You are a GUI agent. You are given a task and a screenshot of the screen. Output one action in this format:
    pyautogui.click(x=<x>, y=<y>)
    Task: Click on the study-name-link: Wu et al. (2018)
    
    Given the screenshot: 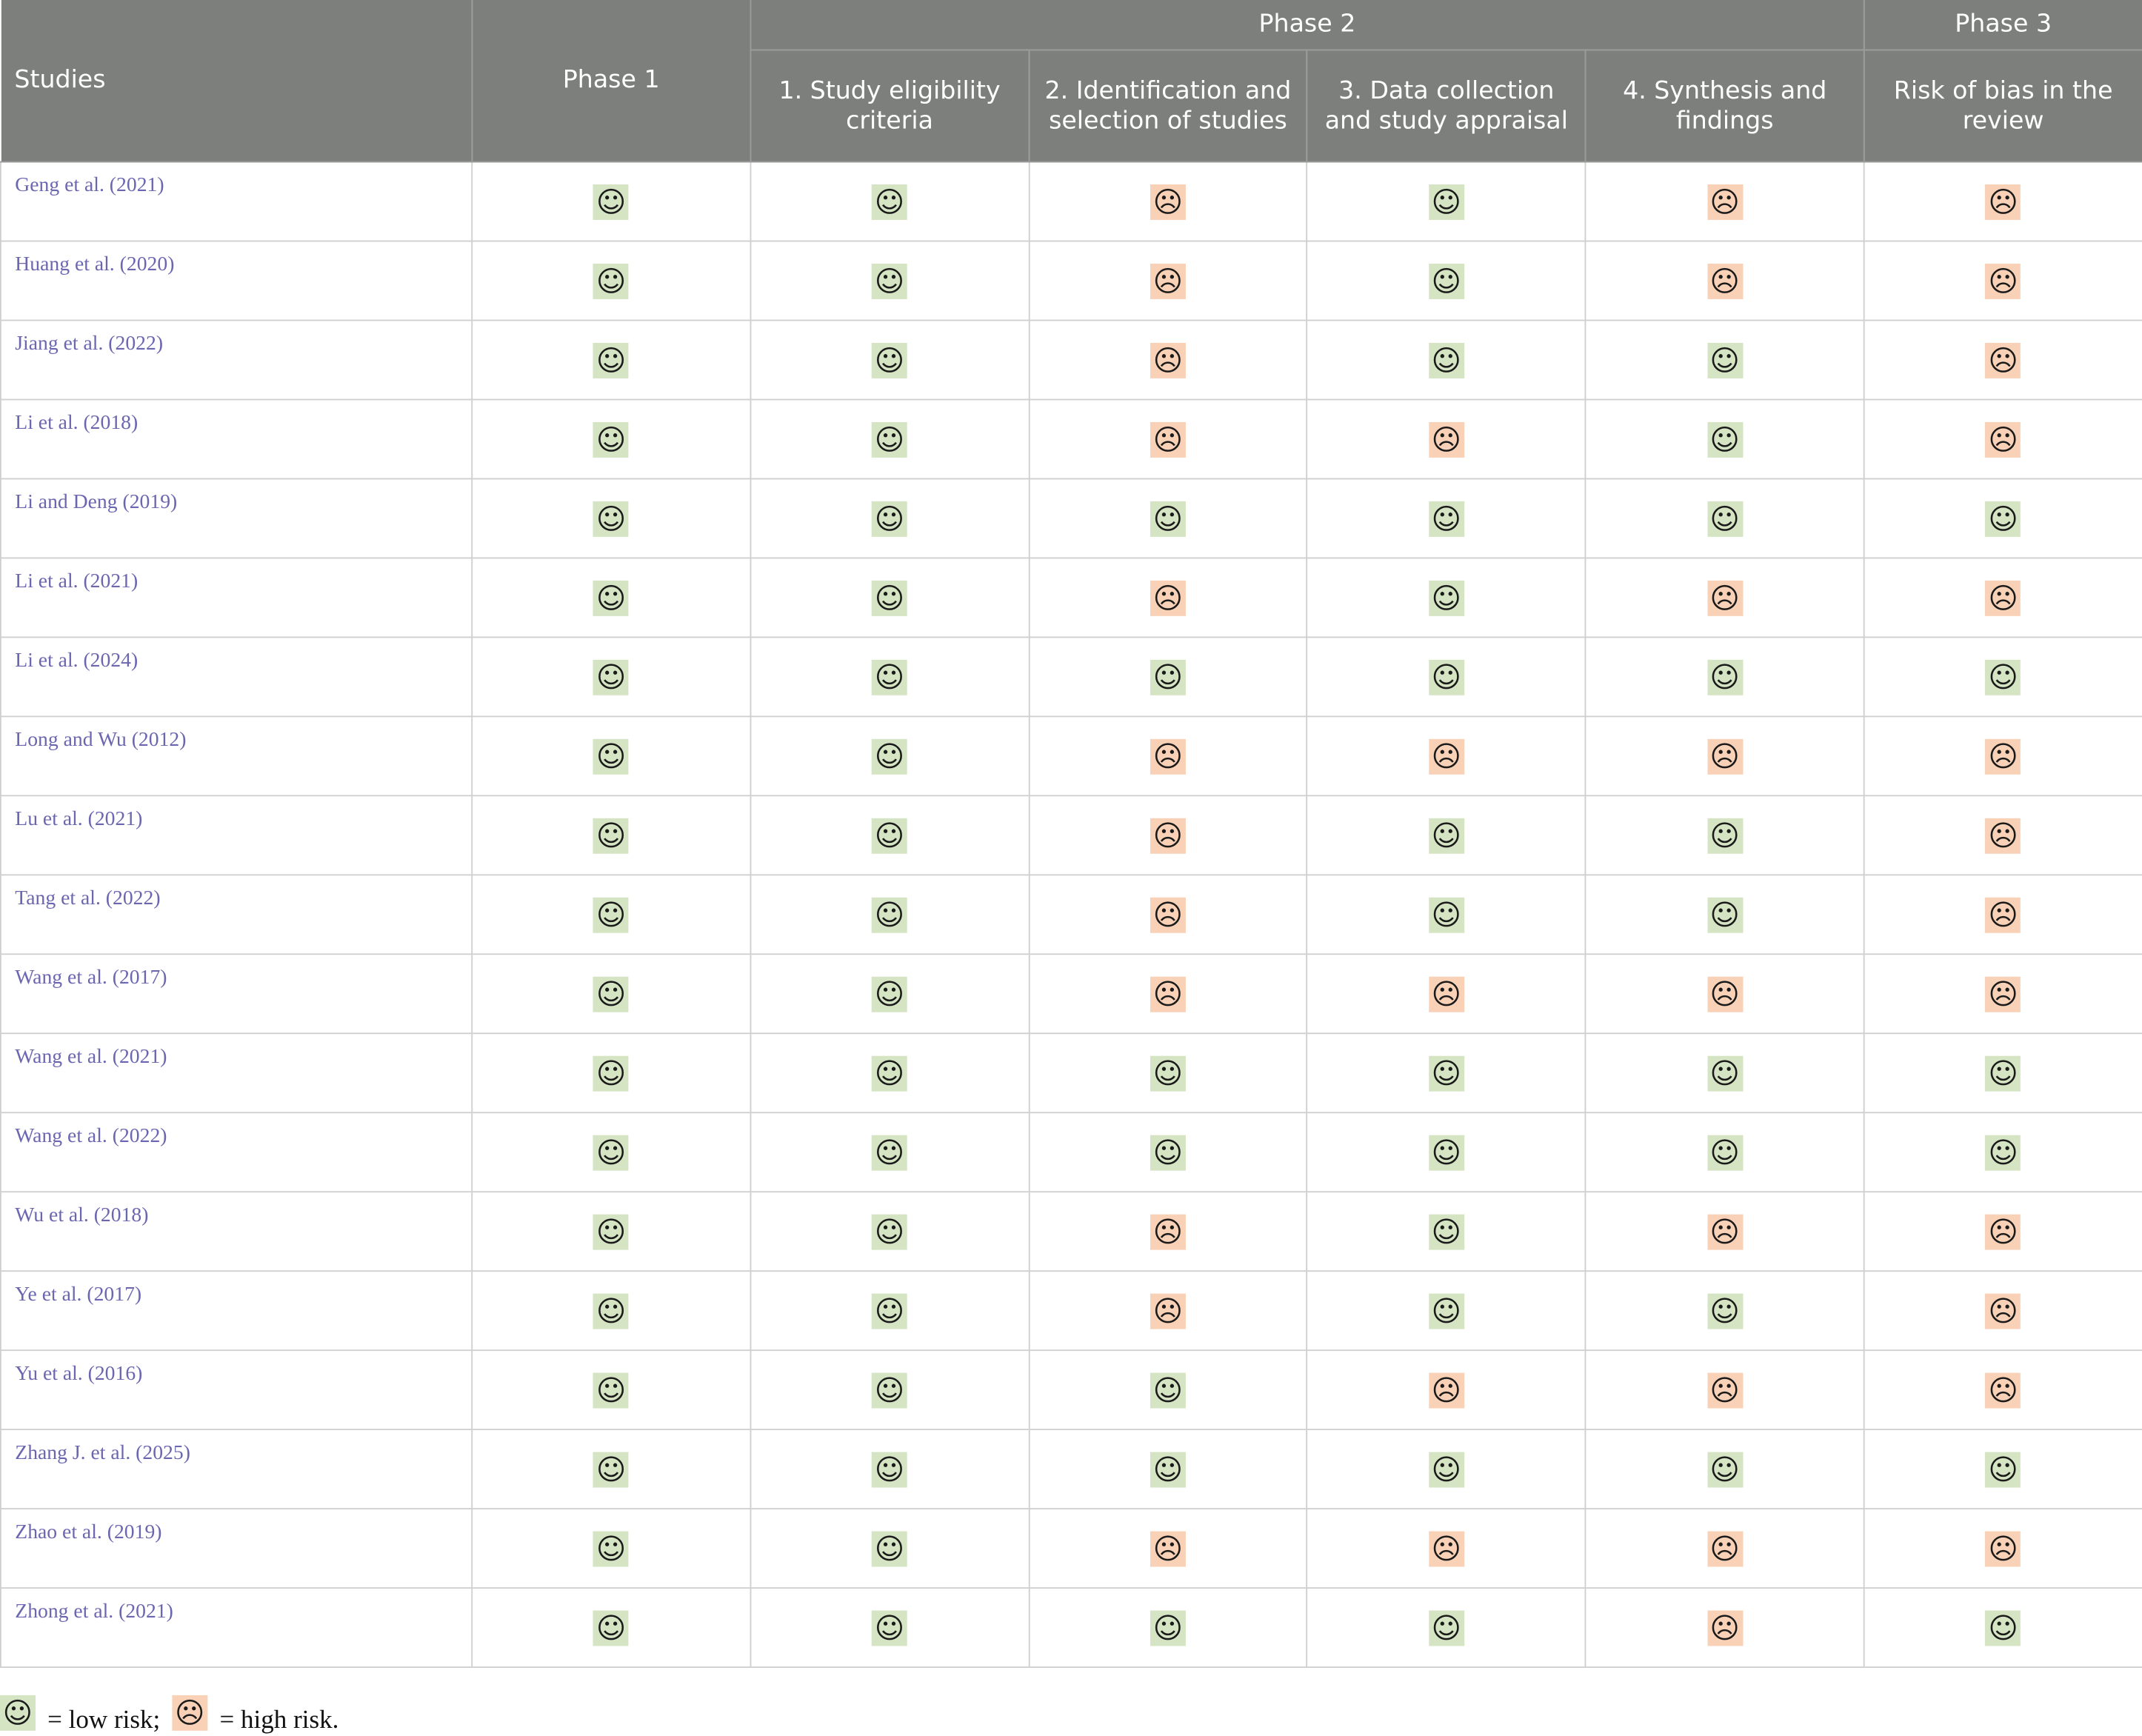 What is the action you would take?
    pyautogui.click(x=237, y=1232)
    